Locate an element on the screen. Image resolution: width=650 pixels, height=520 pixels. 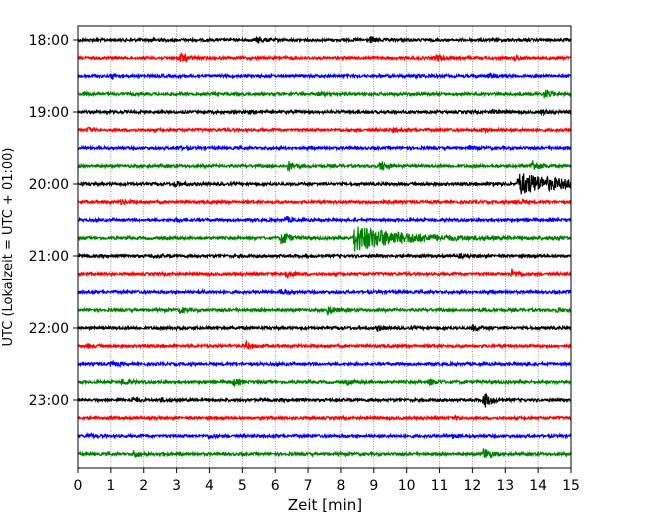
x-tick-label: 5 is located at coordinates (242, 486).